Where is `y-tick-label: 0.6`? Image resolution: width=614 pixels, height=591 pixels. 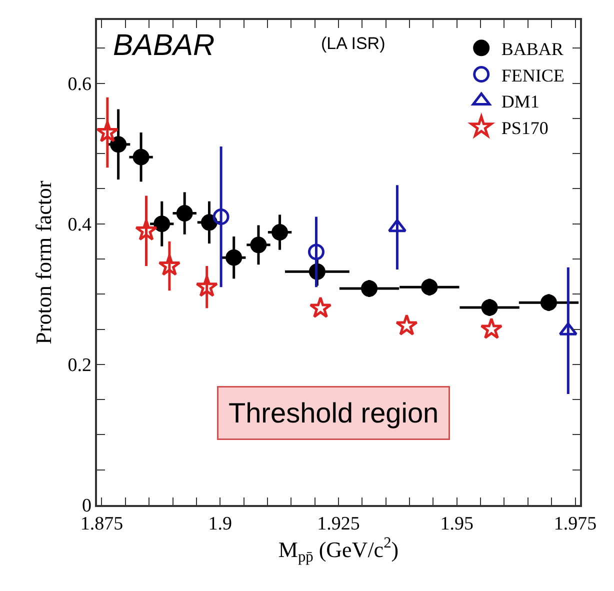 y-tick-label: 0.6 is located at coordinates (80, 84).